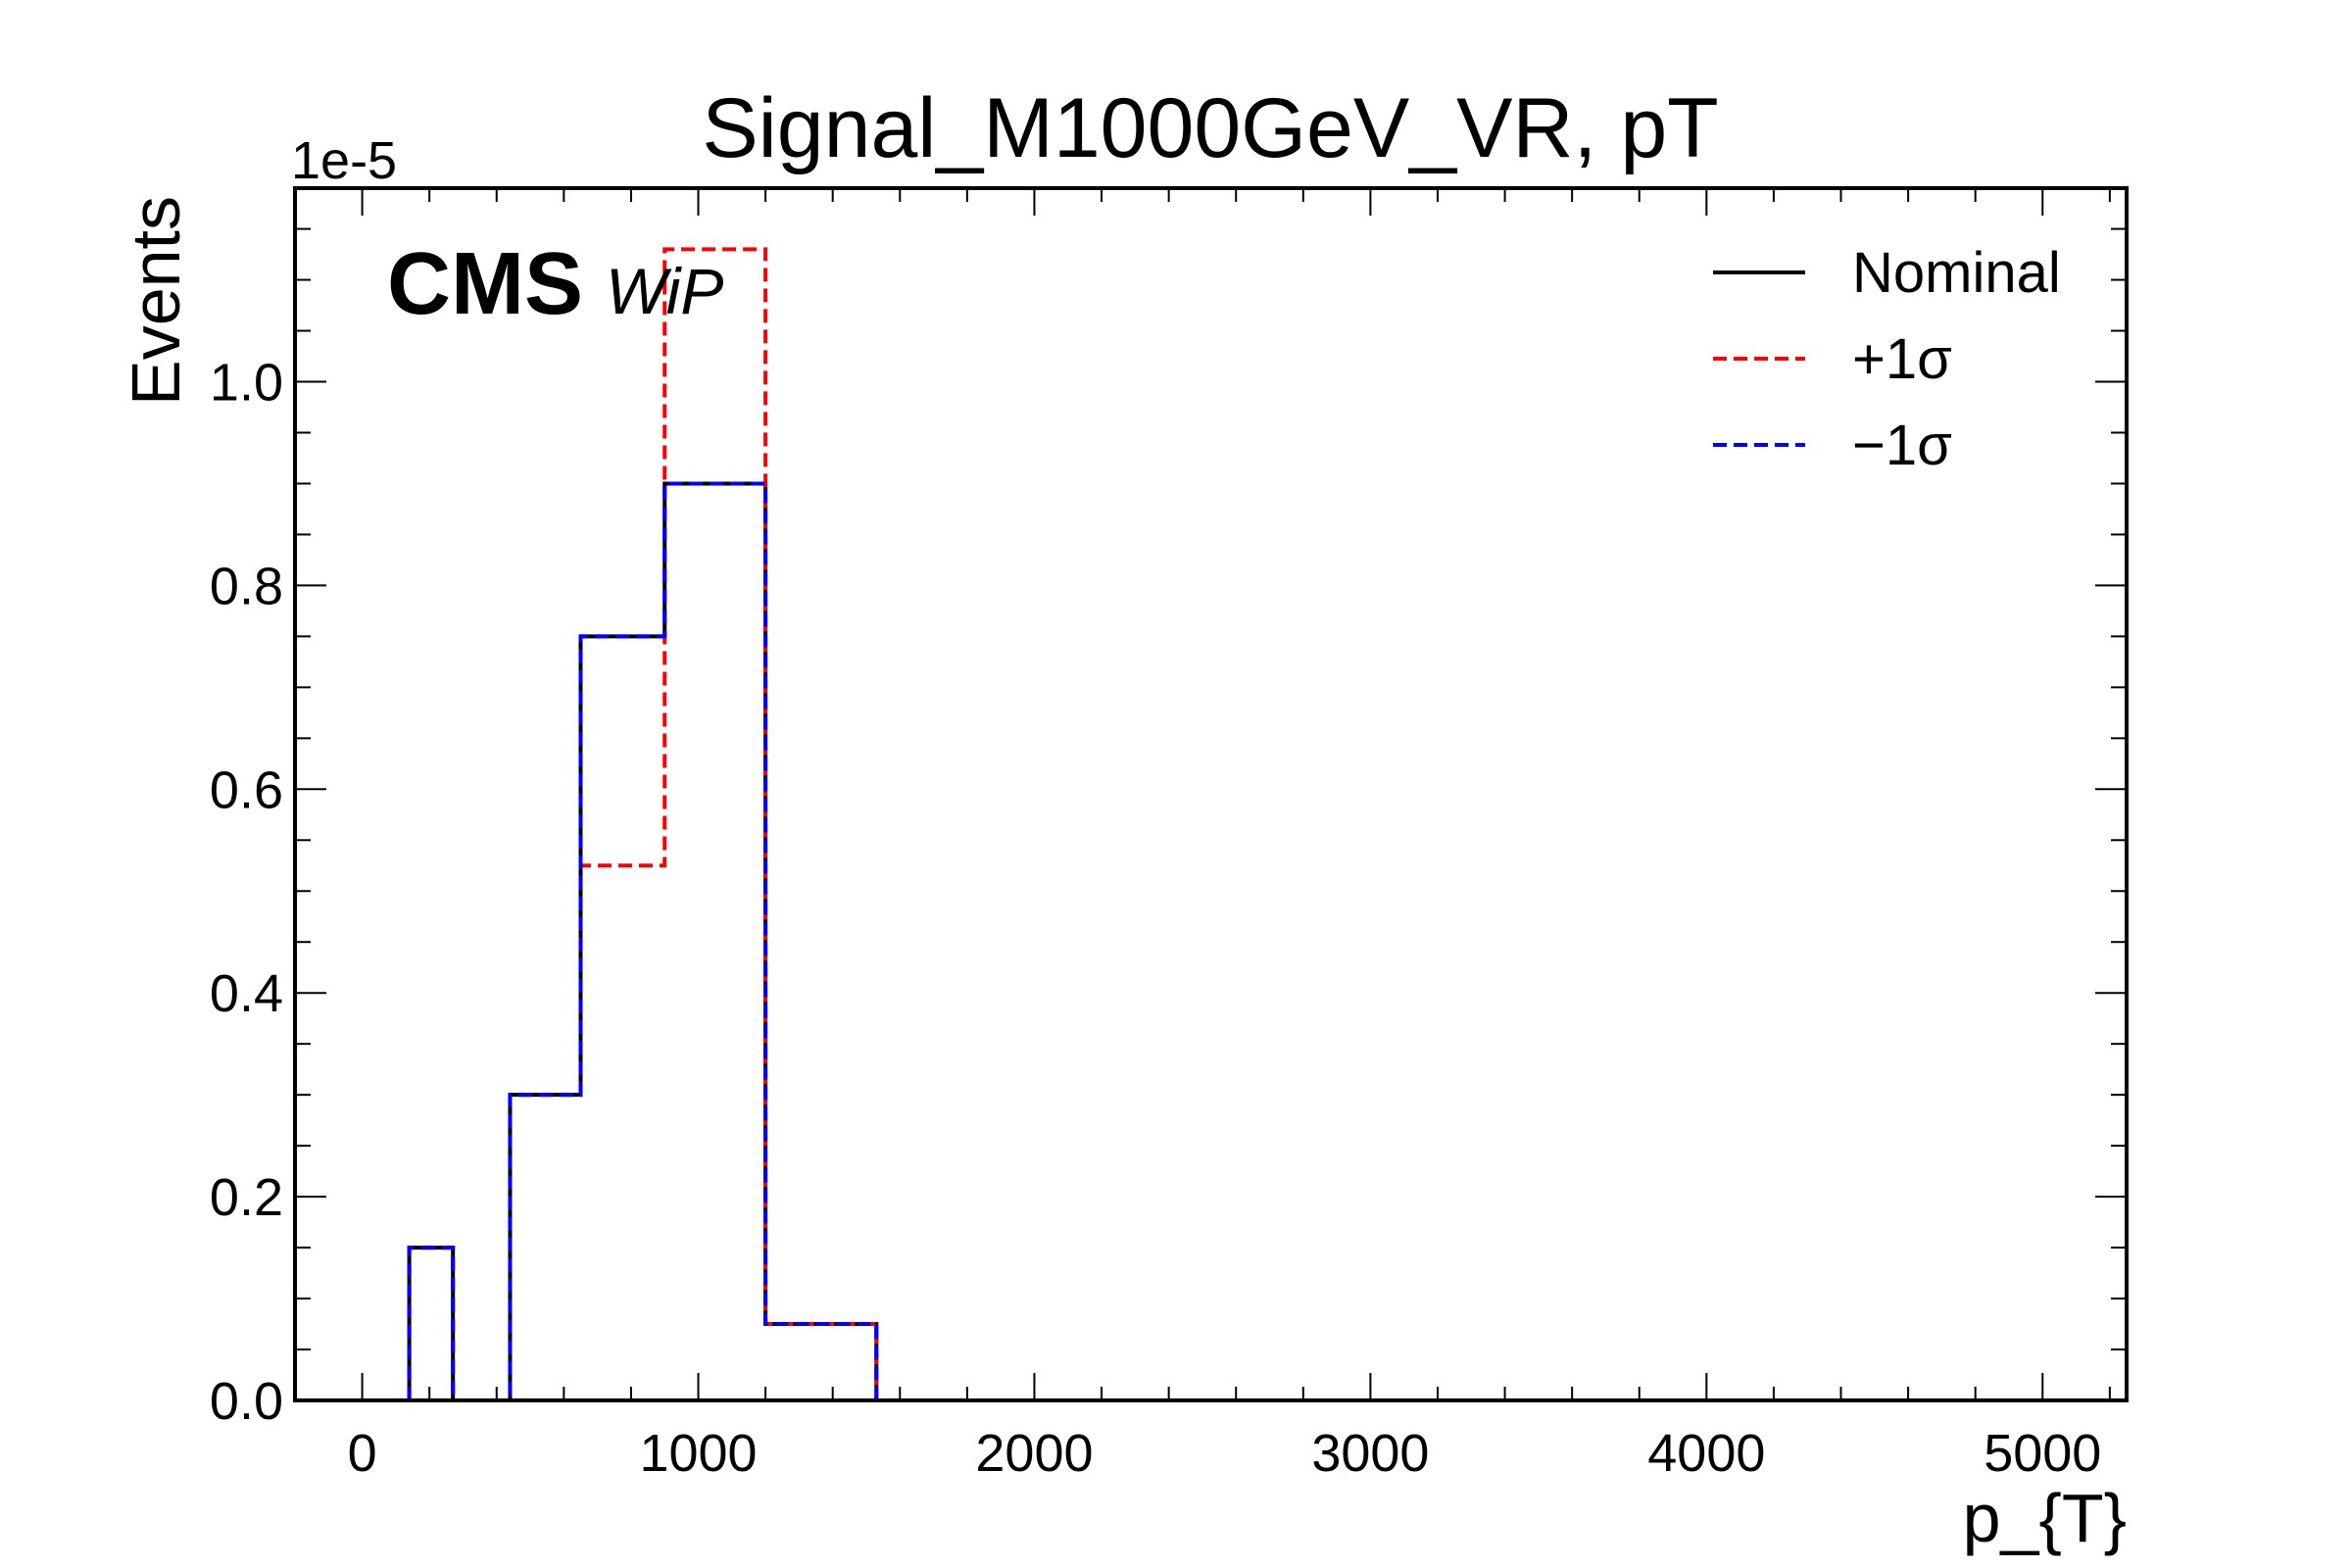 The height and width of the screenshot is (1568, 2352). I want to click on legend: Nominal +1σ −1σ, so click(1887, 359).